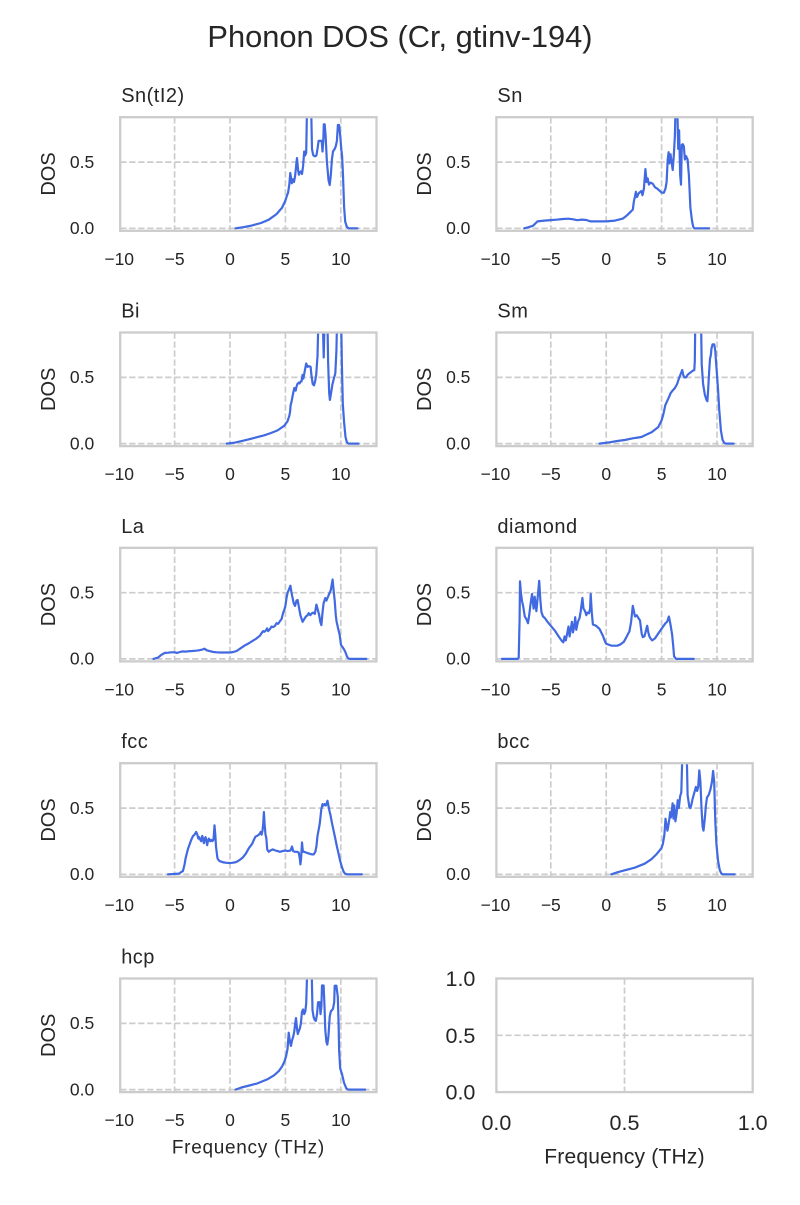 The width and height of the screenshot is (800, 1205). Describe the element at coordinates (130, 312) in the screenshot. I see `svg-text: Bi` at that location.